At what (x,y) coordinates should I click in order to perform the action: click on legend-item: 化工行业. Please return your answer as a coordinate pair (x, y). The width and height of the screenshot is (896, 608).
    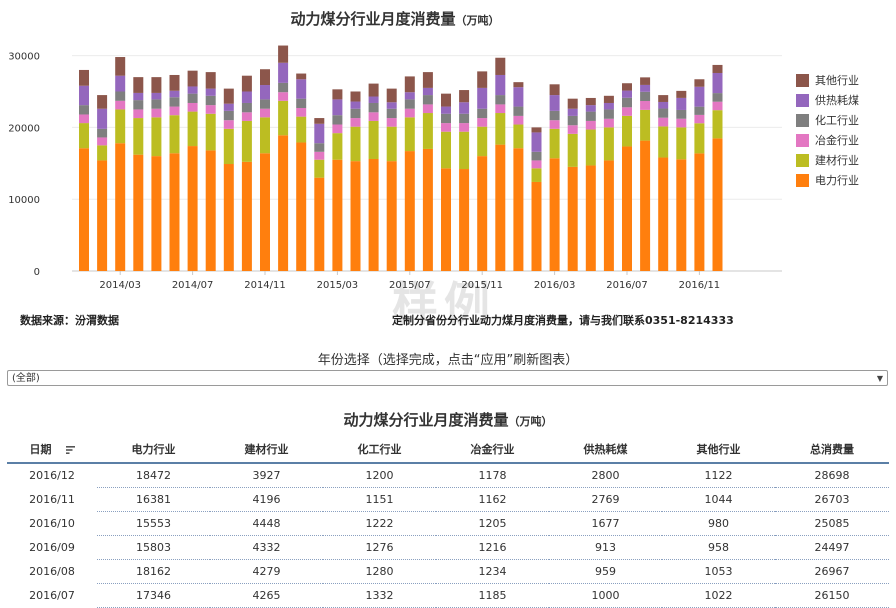
    Looking at the image, I should click on (827, 120).